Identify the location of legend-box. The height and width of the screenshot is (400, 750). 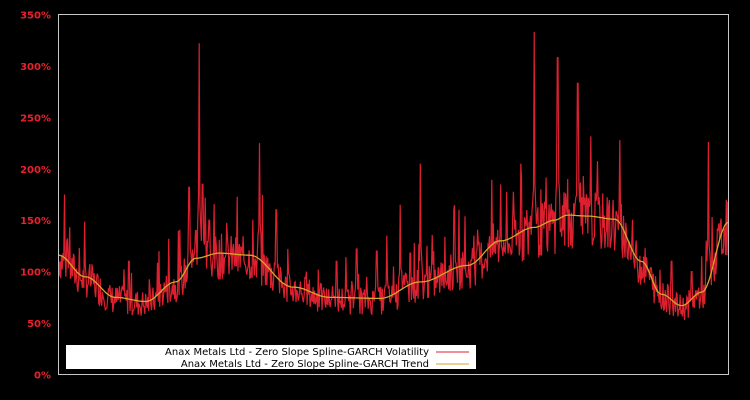
(271, 357).